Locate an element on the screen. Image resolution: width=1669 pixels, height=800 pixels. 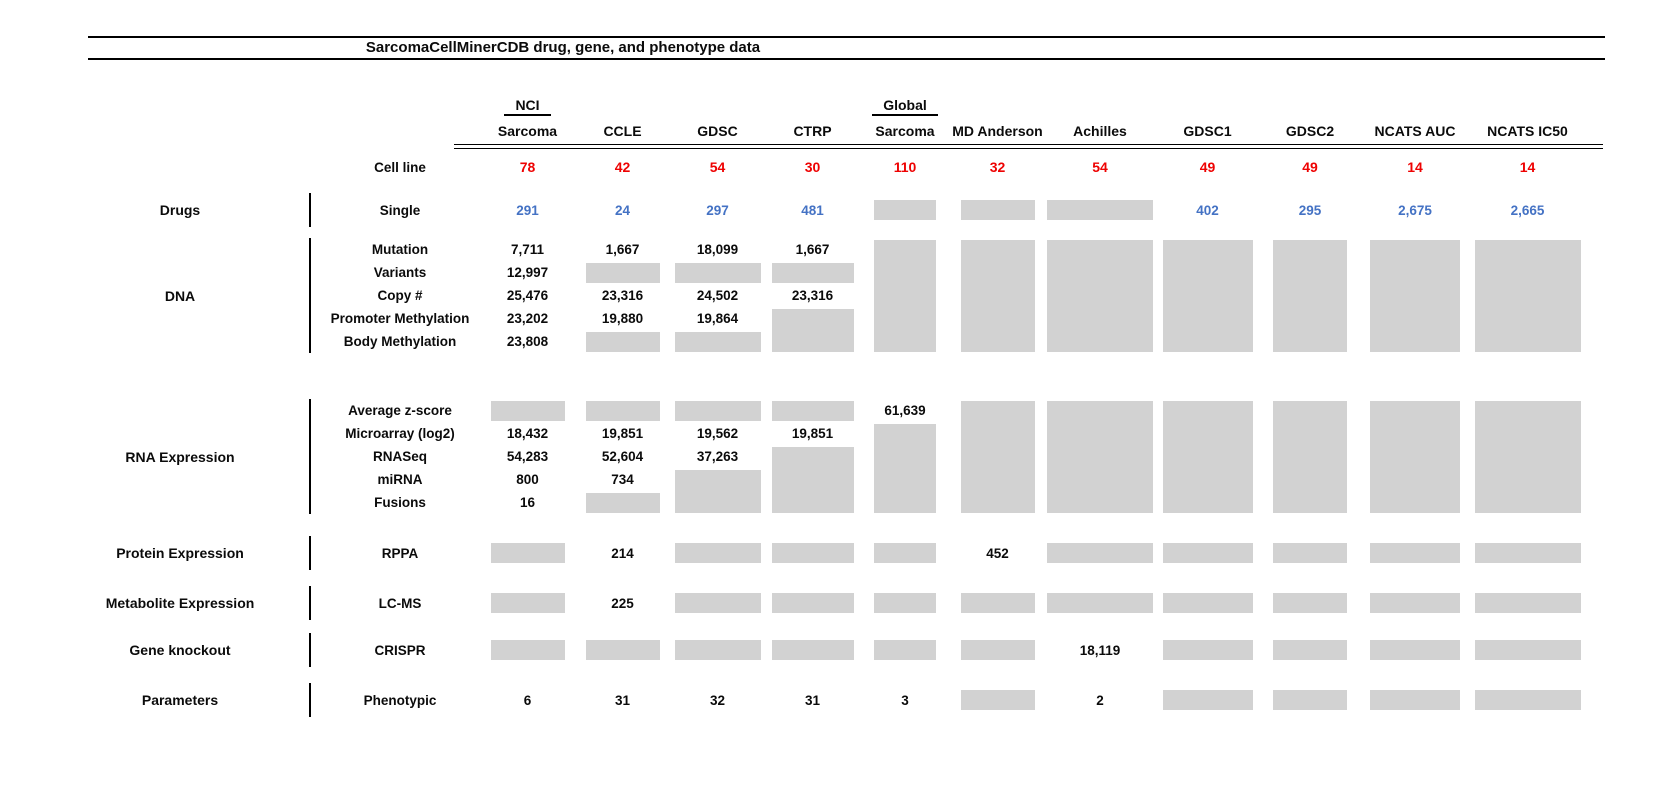
data-cell: 19,562 is located at coordinates (717, 433).